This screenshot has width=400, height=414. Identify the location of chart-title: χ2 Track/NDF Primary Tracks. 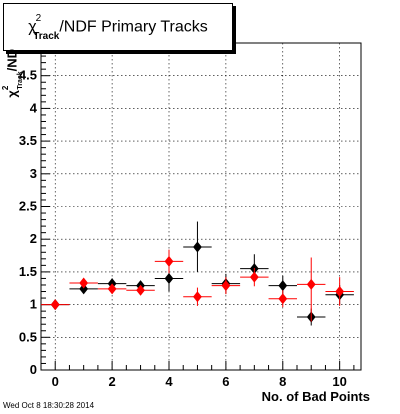
(118, 27).